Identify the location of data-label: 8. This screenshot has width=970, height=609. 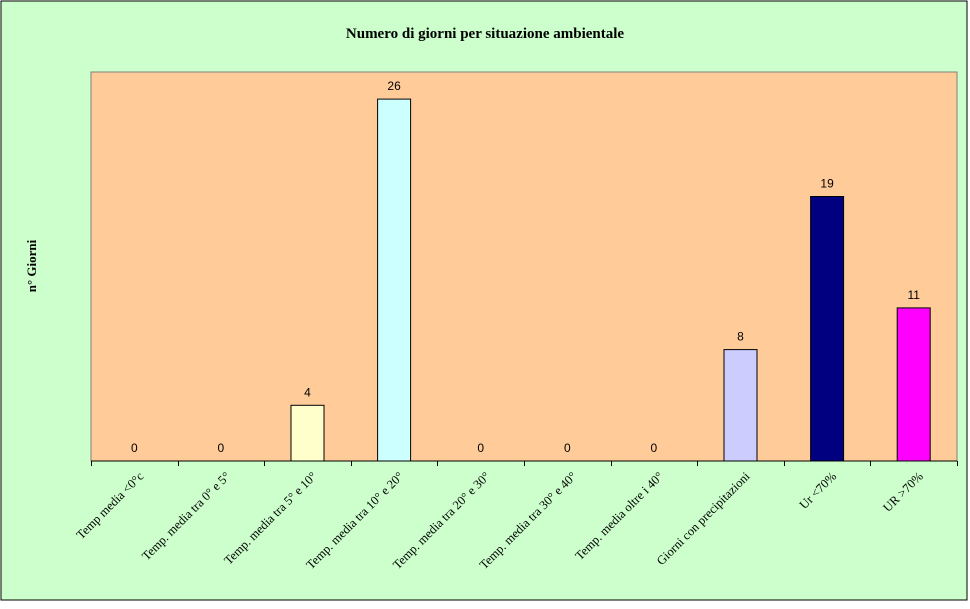
(740, 337).